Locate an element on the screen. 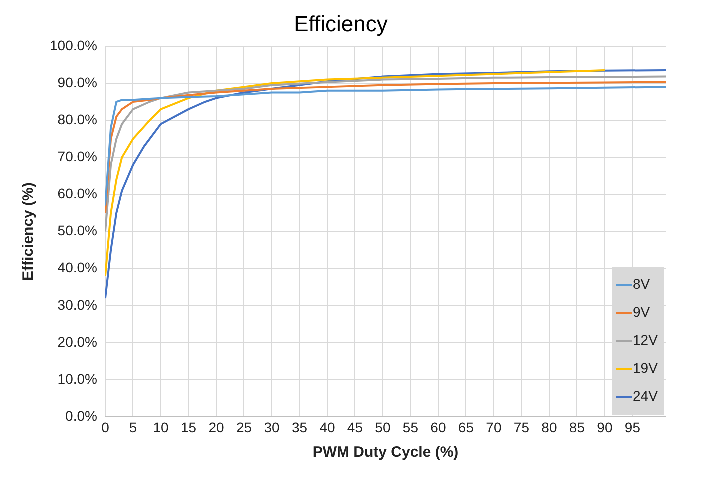 The image size is (704, 478). x-tick-label: 0 is located at coordinates (106, 427).